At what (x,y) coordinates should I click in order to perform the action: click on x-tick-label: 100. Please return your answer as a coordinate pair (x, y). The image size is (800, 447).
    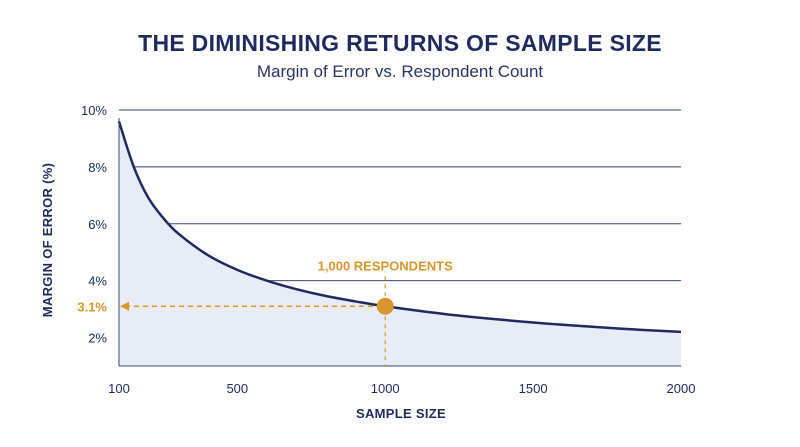
    Looking at the image, I should click on (119, 388).